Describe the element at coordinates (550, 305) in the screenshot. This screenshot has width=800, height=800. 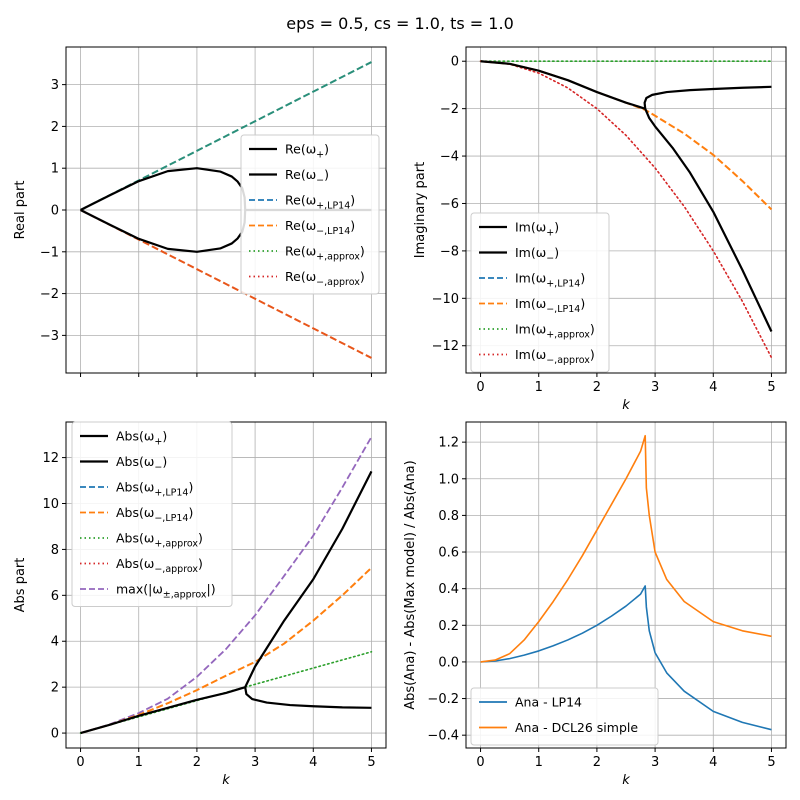
I see `legend-label: Im(ω−,LP14)` at that location.